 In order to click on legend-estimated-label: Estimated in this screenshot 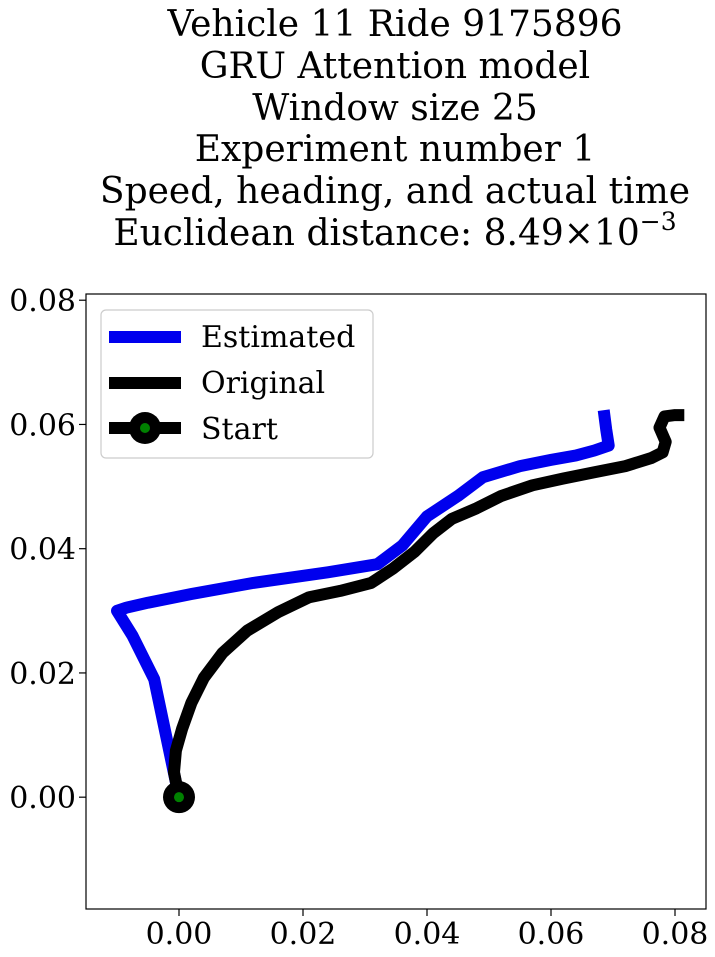, I will do `click(278, 337)`.